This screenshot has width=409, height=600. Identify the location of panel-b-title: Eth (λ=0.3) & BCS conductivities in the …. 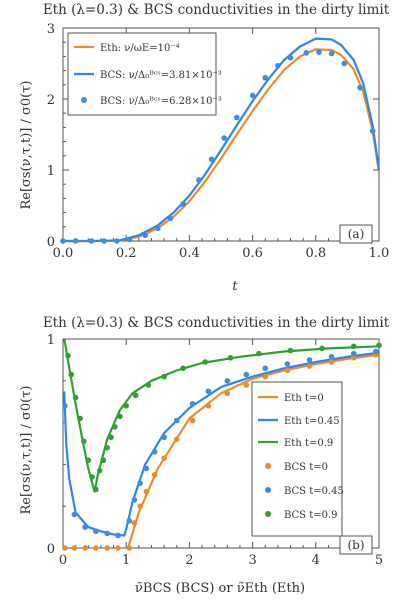
(216, 323).